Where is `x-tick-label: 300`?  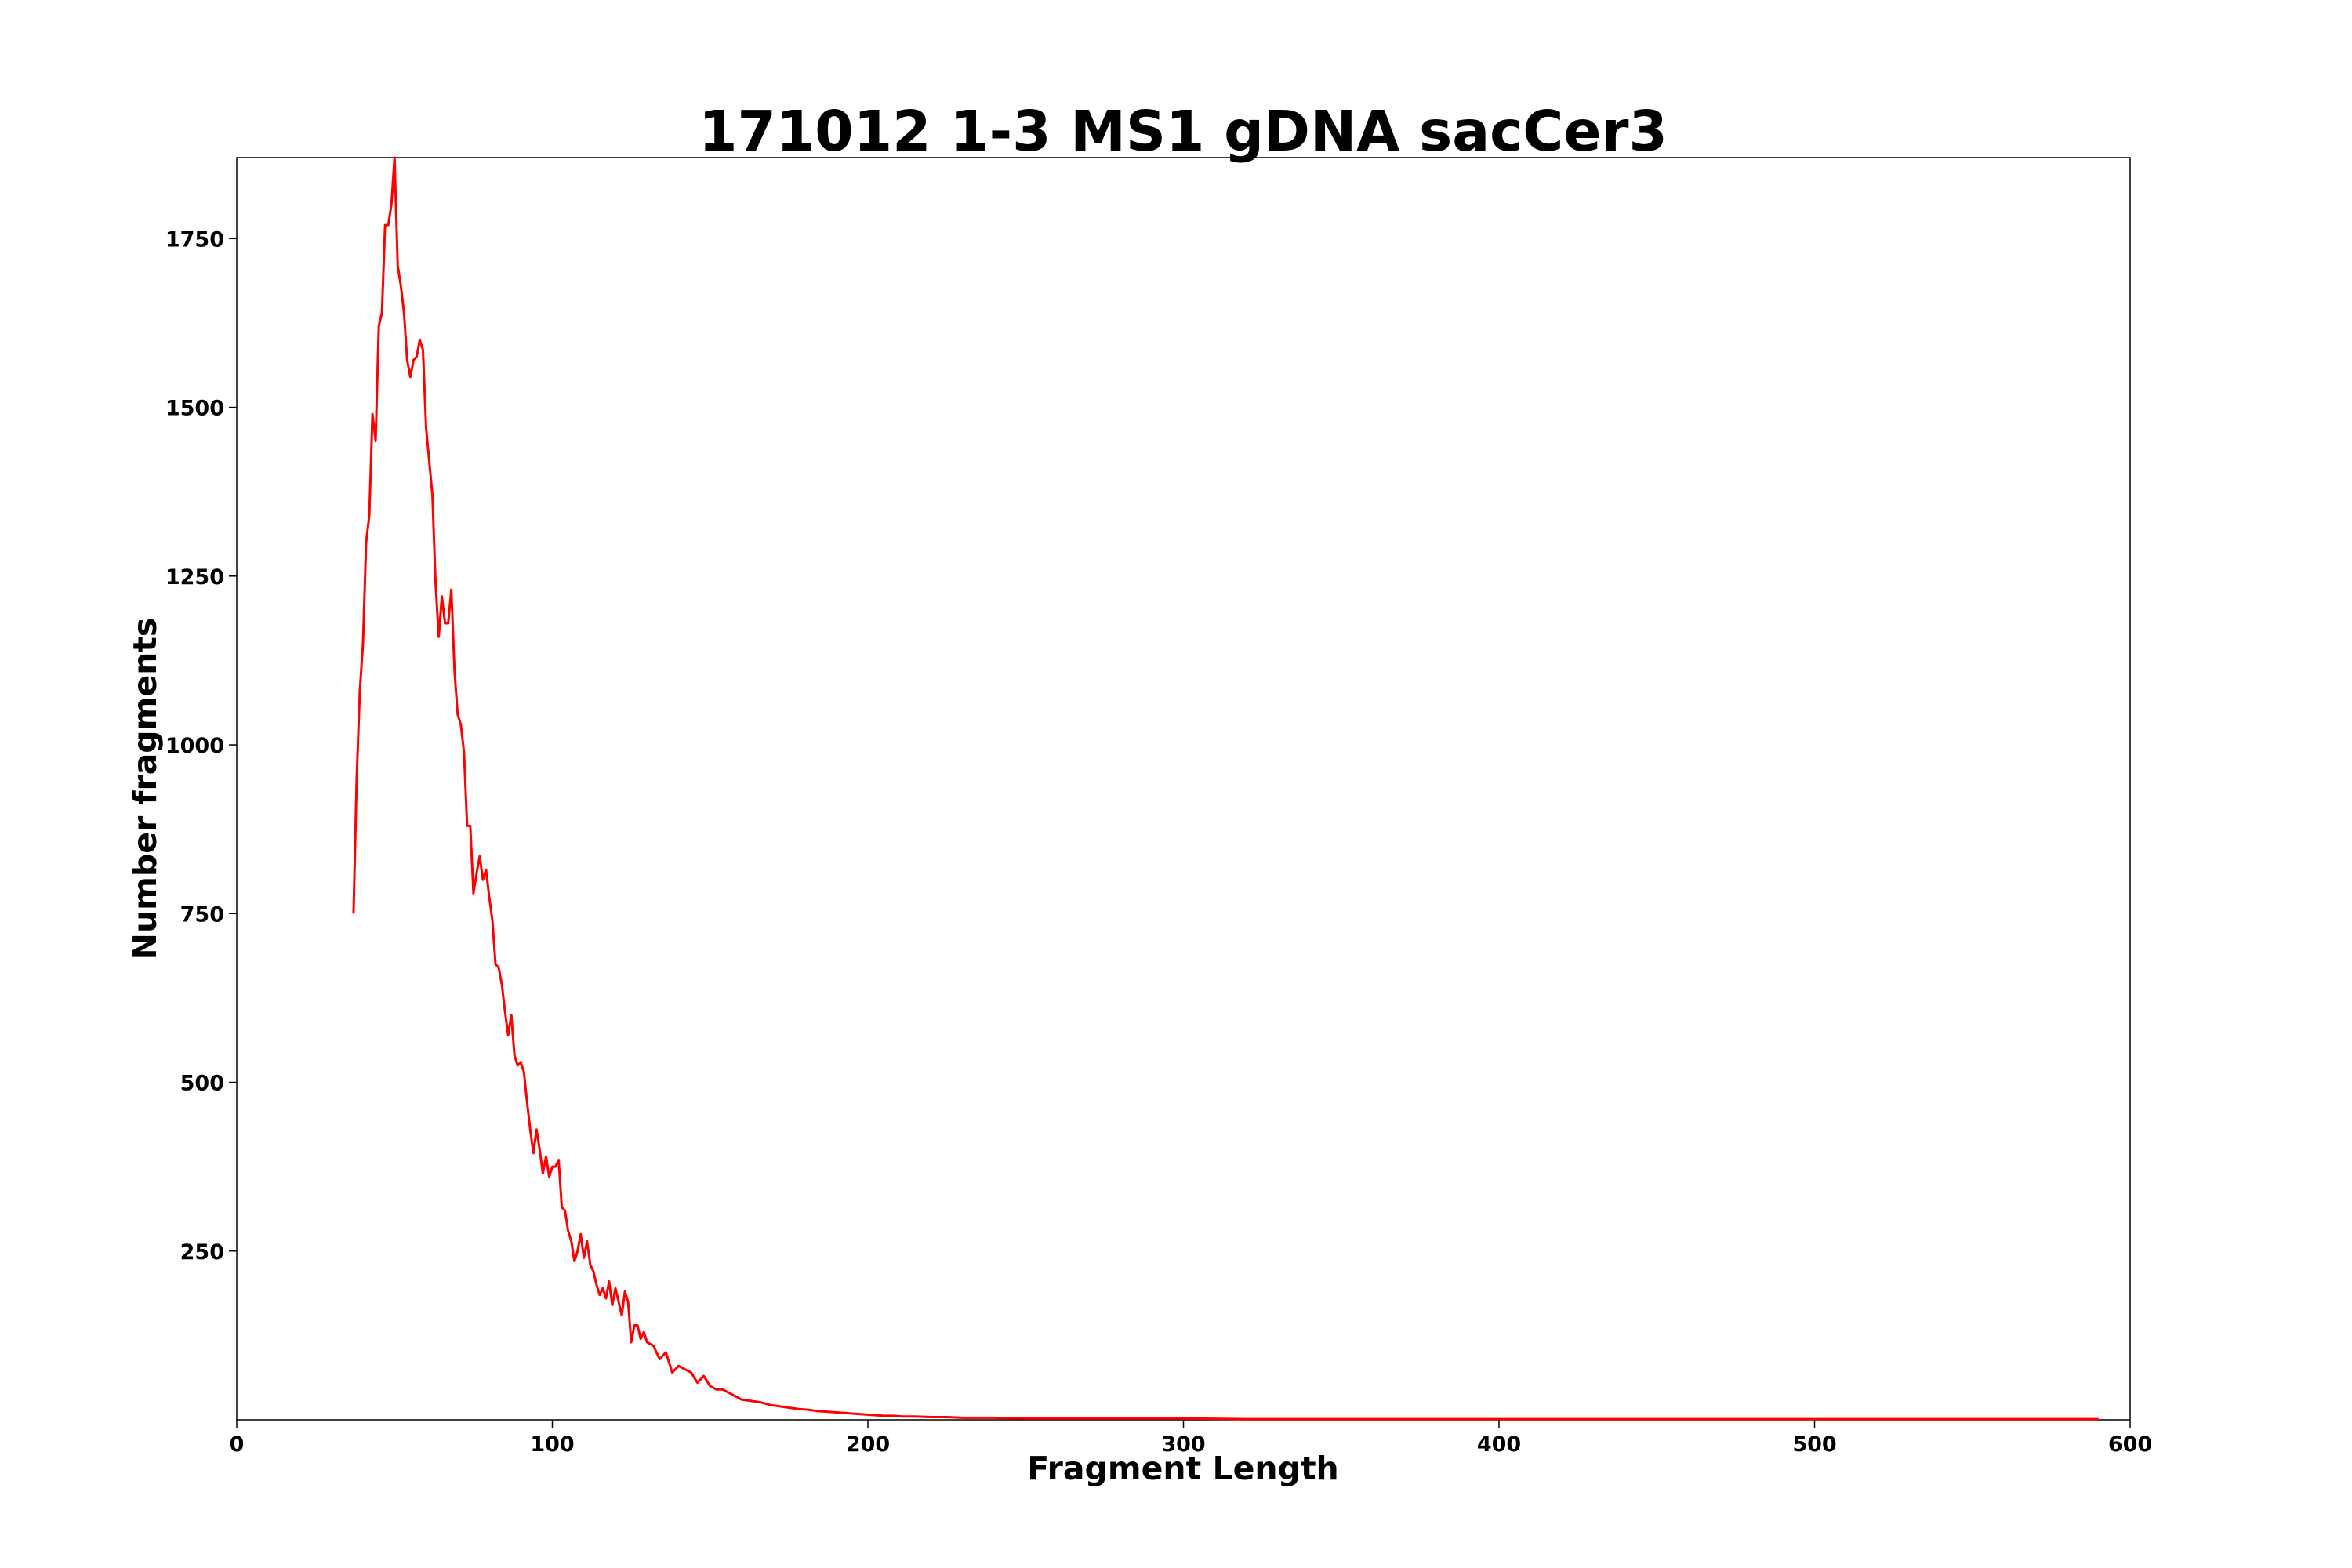
x-tick-label: 300 is located at coordinates (1183, 1444).